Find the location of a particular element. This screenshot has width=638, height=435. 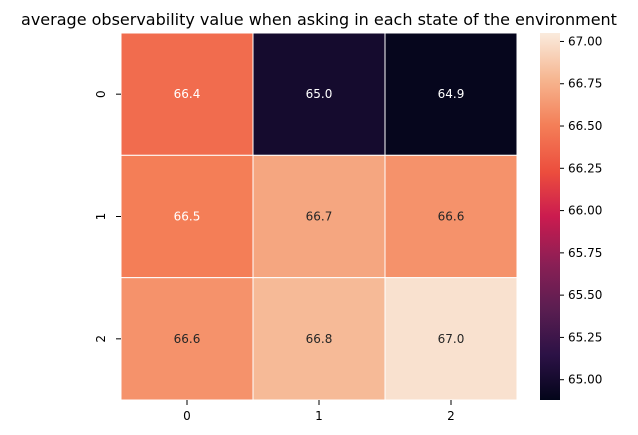

colorbar-tick-label-2: 65.50 is located at coordinates (585, 295).